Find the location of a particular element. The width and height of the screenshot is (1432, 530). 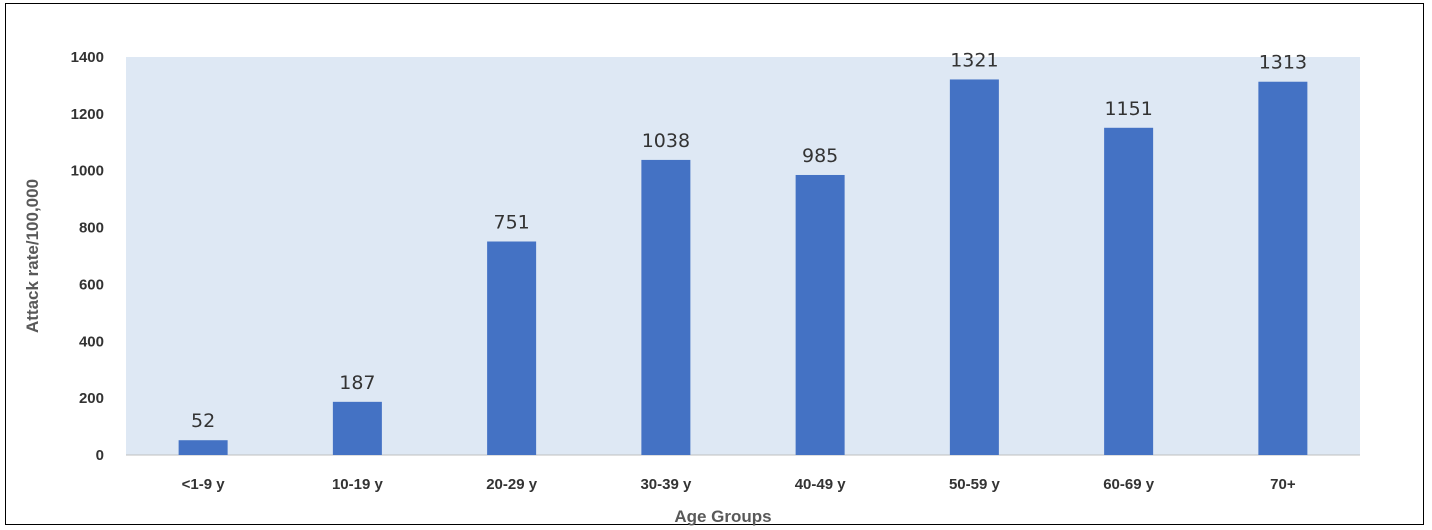

x-category-label: 60-69 y is located at coordinates (1129, 484).